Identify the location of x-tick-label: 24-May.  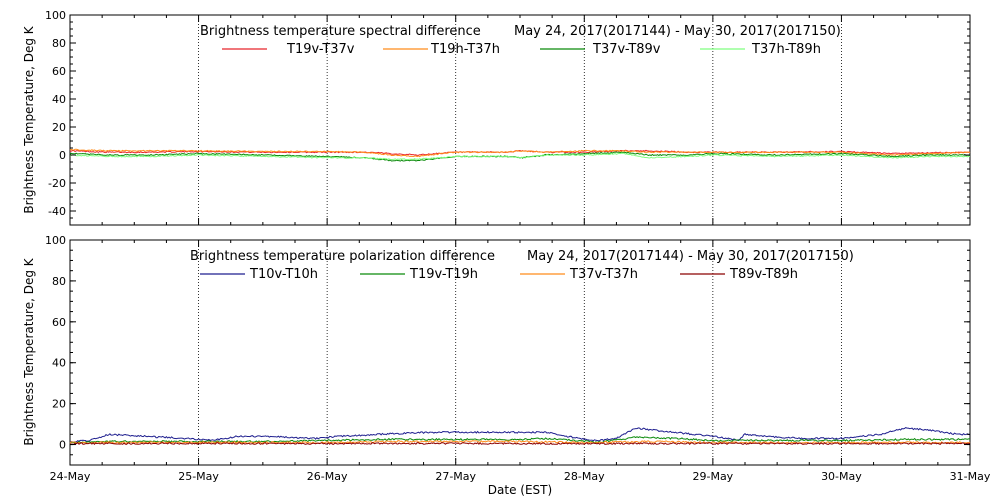
(70, 476).